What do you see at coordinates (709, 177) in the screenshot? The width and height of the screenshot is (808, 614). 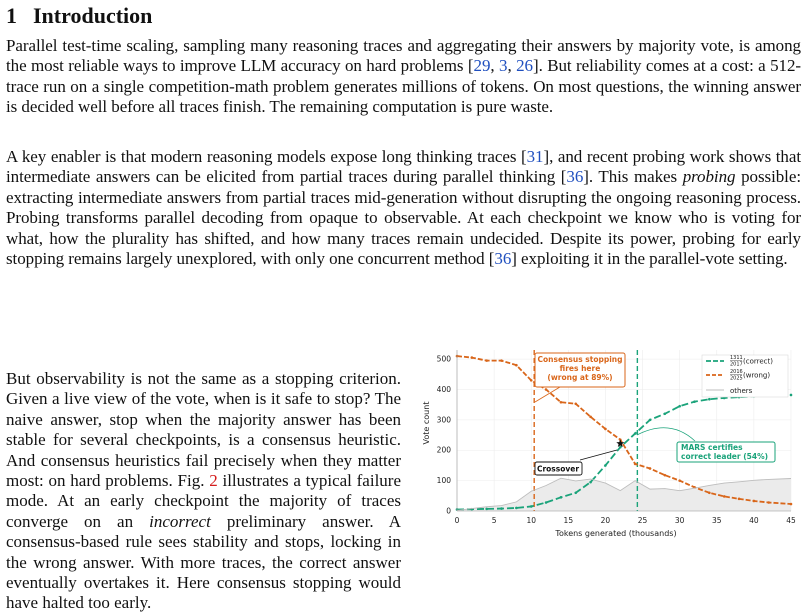 I see `p2-emphasis: probing` at bounding box center [709, 177].